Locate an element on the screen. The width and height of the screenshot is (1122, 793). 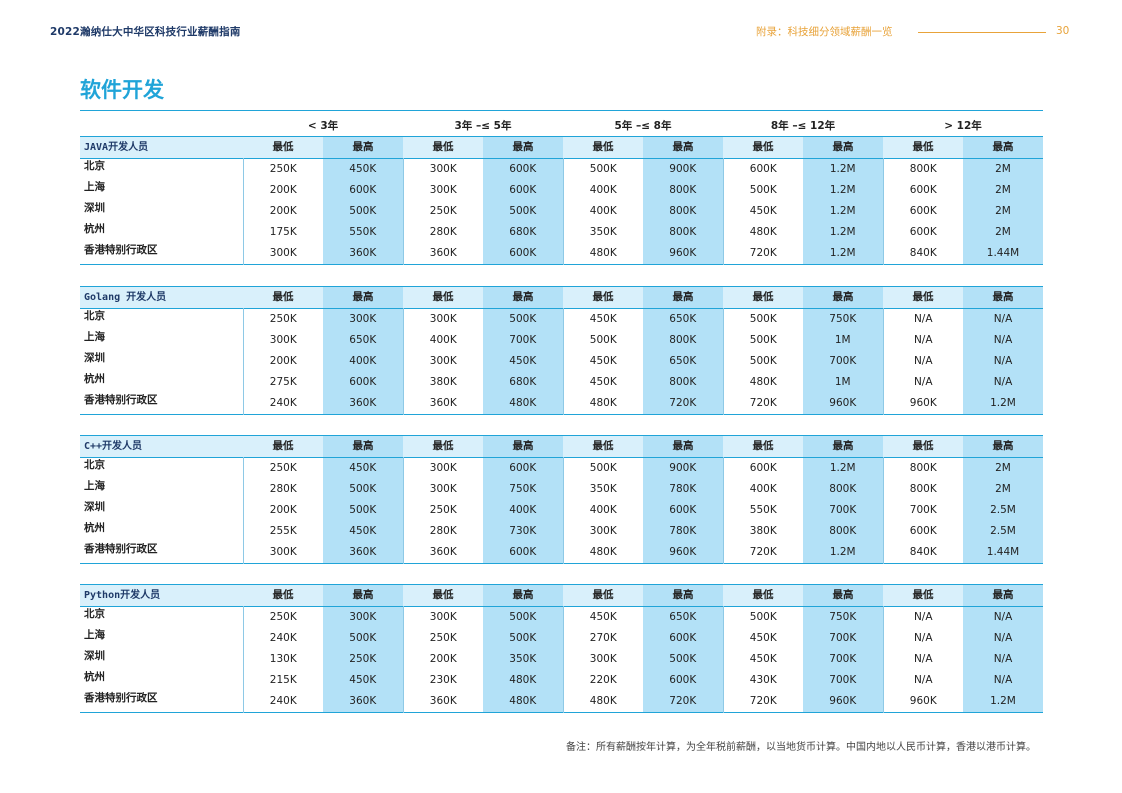
max-salary-cell: 550K is located at coordinates (363, 232).